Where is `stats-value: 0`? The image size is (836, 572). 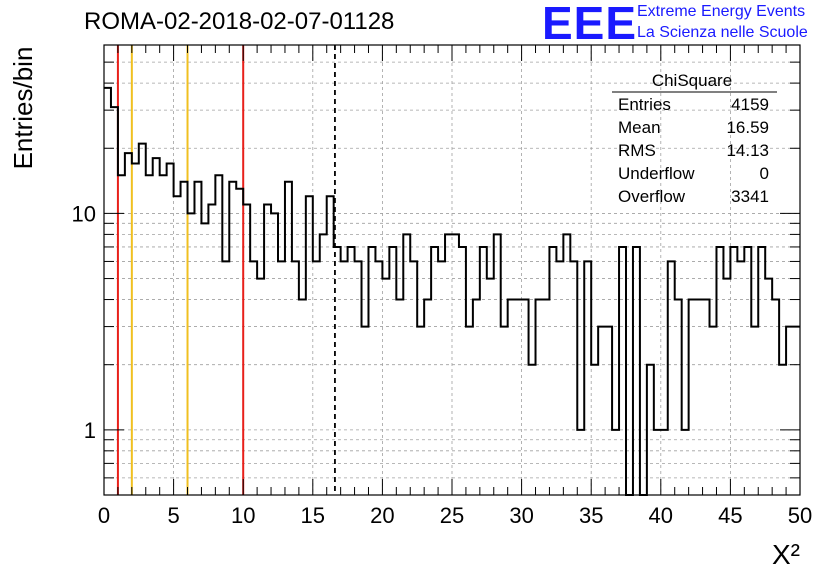
stats-value: 0 is located at coordinates (764, 173).